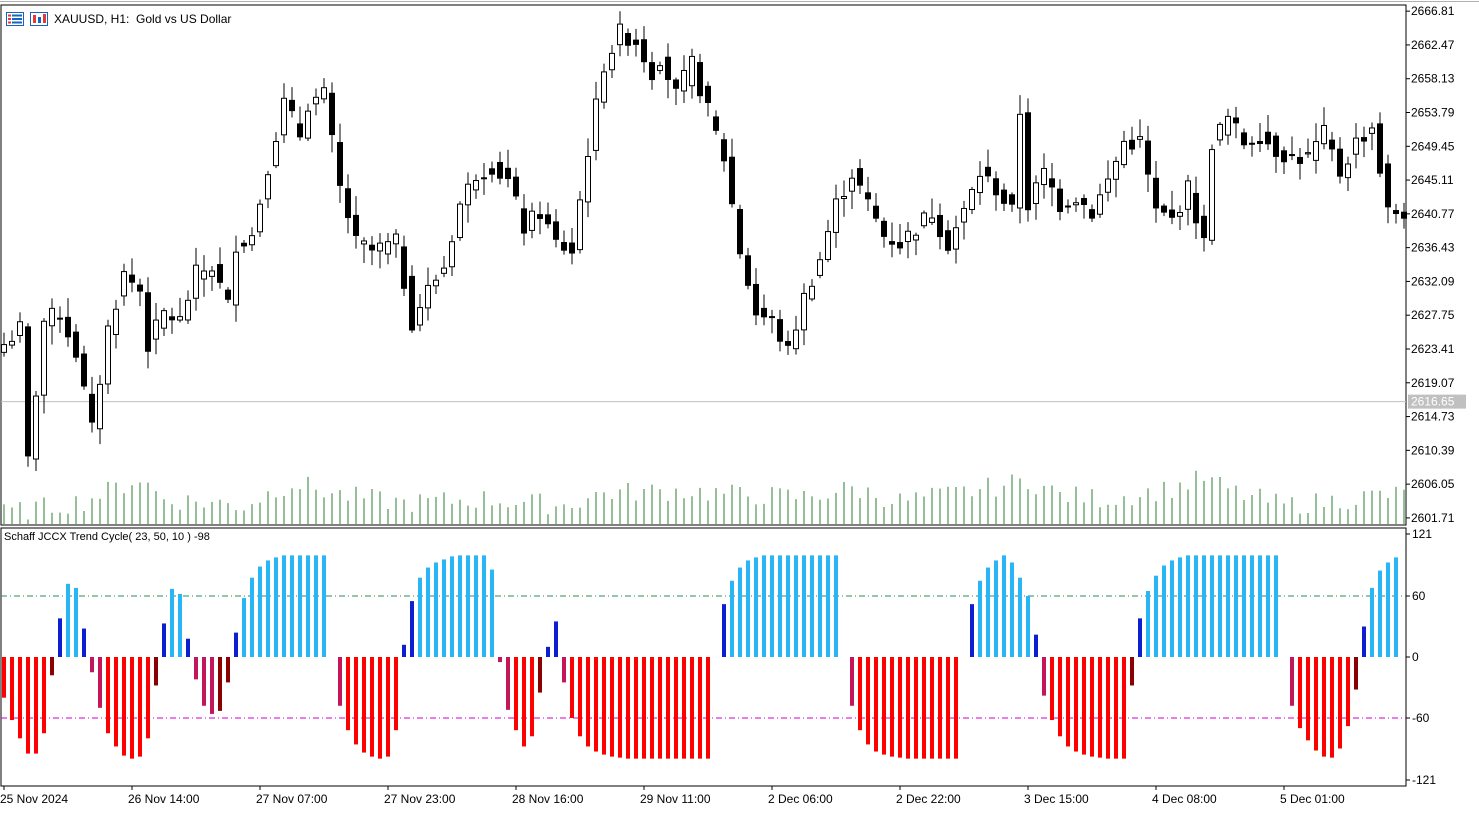 Image resolution: width=1479 pixels, height=815 pixels. What do you see at coordinates (92, 19) in the screenshot?
I see `symbol-label: XAUUSD, H1:` at bounding box center [92, 19].